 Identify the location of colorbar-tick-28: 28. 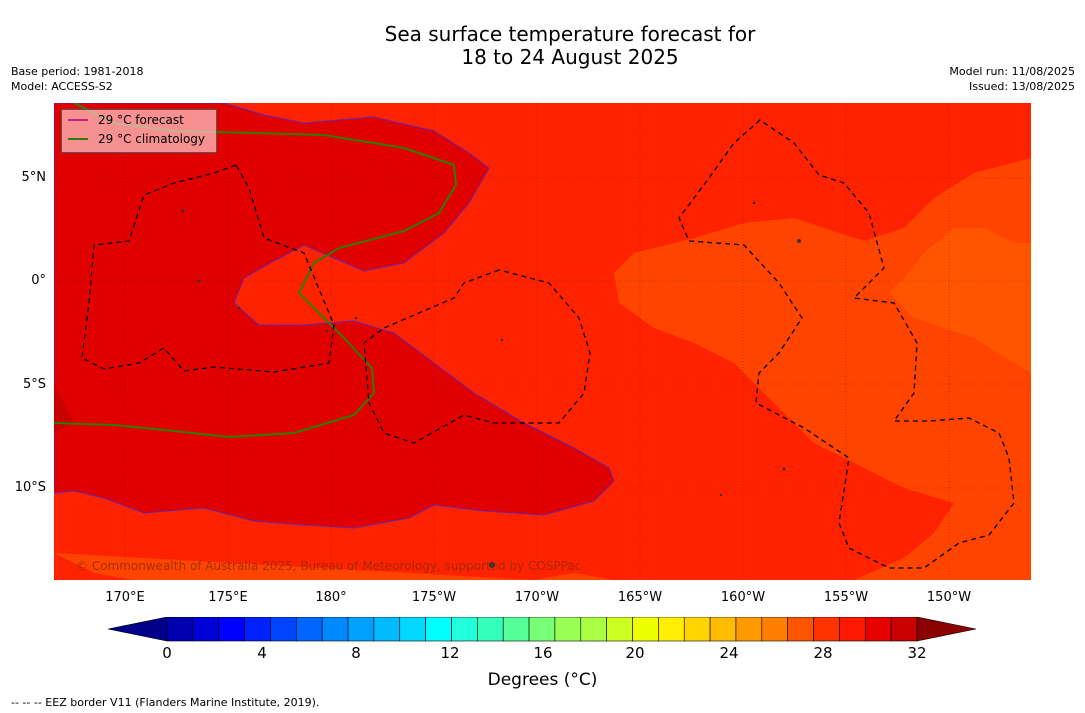
(823, 653).